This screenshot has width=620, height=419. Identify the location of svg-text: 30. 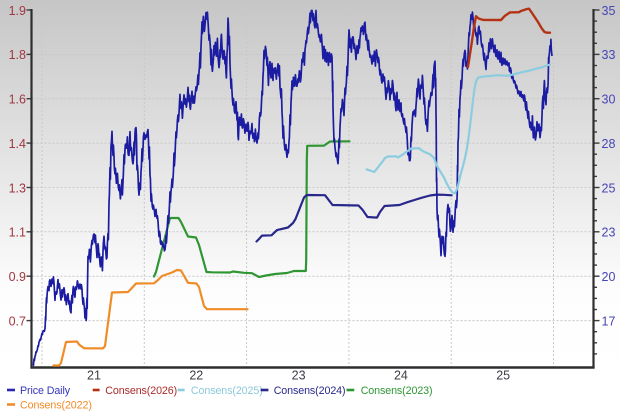
(609, 100).